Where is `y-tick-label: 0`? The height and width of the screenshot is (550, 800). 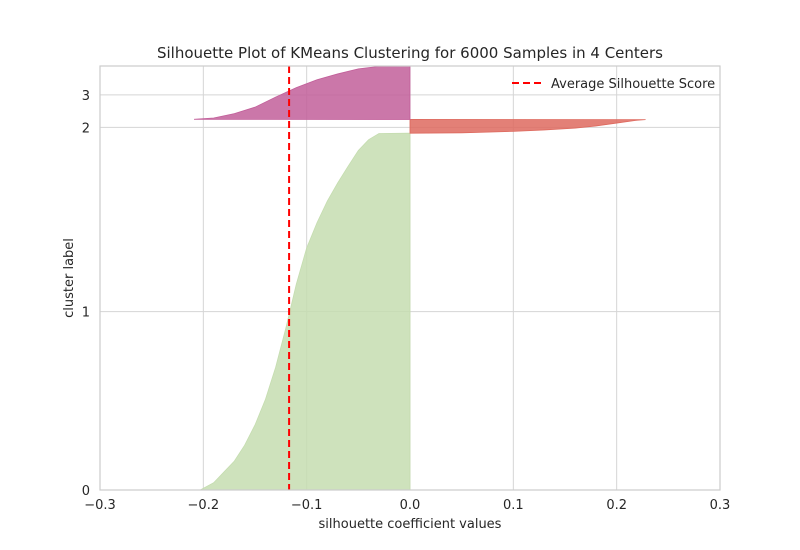 y-tick-label: 0 is located at coordinates (86, 491).